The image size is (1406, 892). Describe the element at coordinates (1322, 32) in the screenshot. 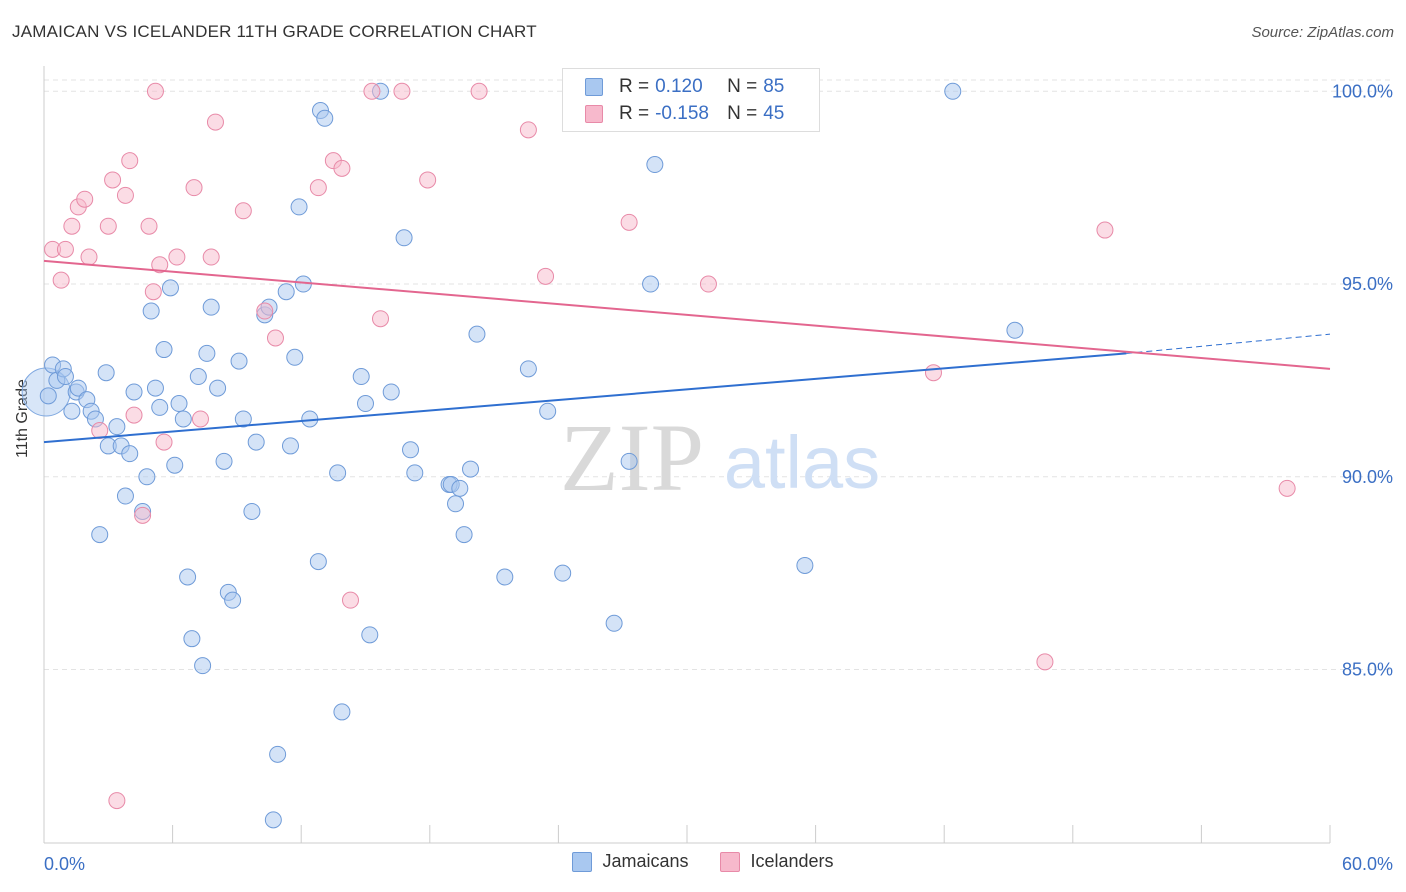

I see `source-credit: Source: ZipAtlas.com` at that location.